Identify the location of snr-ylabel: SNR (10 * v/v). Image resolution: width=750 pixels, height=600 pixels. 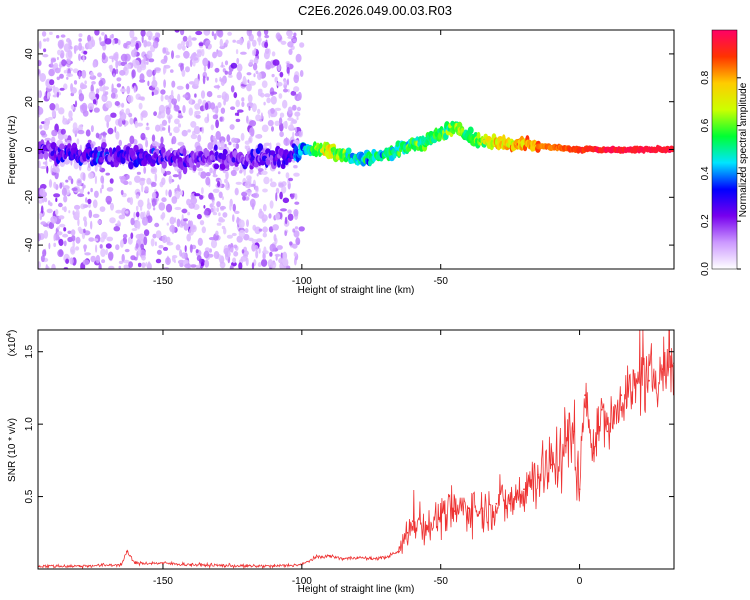
(12, 450).